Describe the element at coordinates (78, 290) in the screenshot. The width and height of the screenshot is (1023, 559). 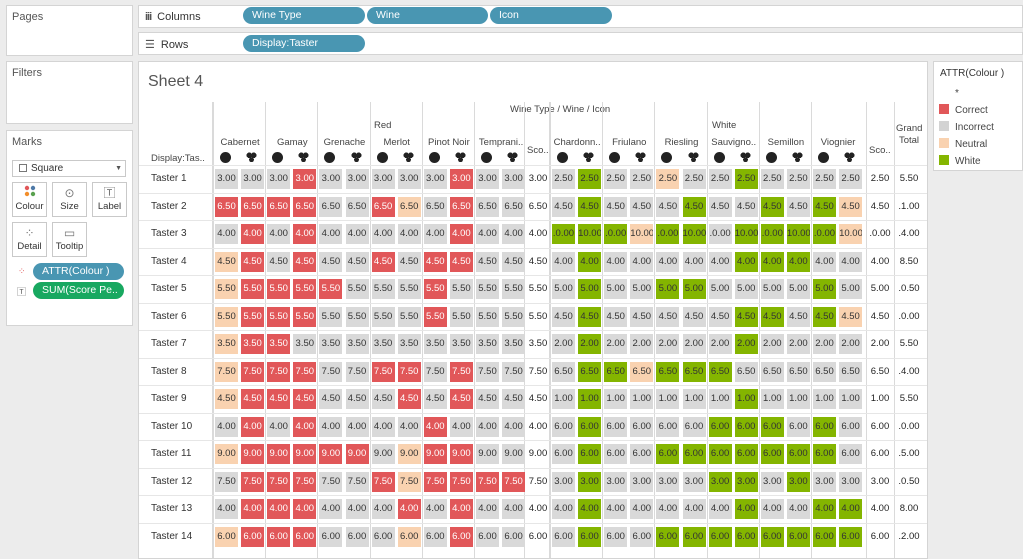
I see `marks-pill-sum-score: SUM(Score Pe..` at that location.